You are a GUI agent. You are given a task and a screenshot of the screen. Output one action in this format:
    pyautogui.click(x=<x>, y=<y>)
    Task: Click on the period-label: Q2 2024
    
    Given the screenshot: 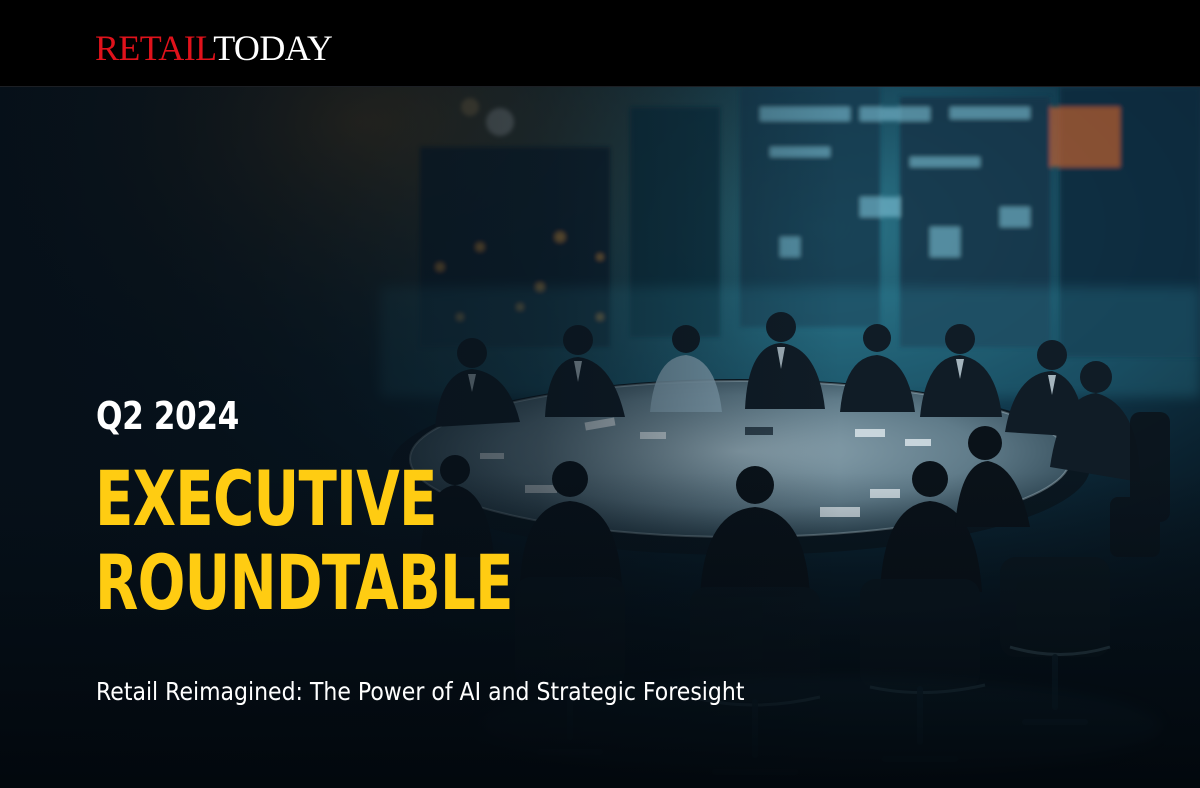 What is the action you would take?
    pyautogui.click(x=167, y=416)
    